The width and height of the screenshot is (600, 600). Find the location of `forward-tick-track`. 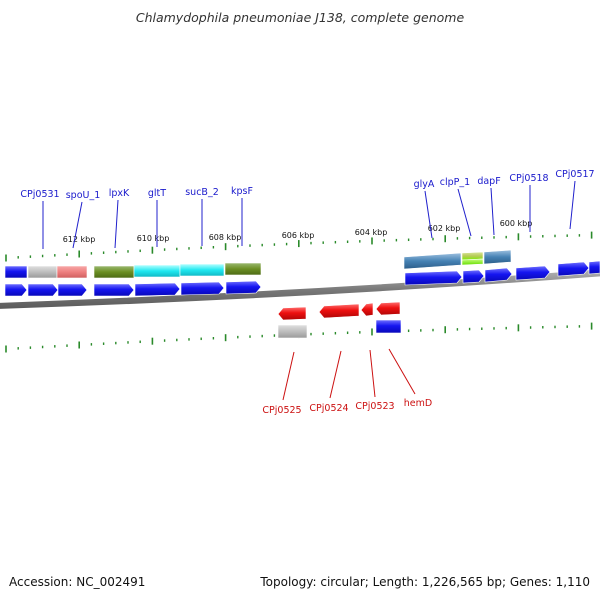

forward-tick-track is located at coordinates (299, 246).